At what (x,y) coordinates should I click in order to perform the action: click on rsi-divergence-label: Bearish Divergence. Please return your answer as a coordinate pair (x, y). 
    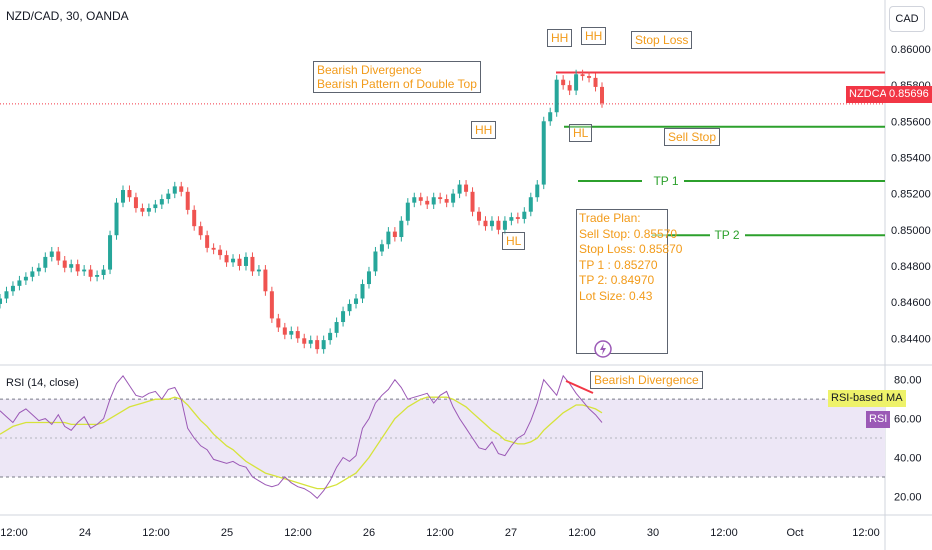
    Looking at the image, I should click on (646, 380).